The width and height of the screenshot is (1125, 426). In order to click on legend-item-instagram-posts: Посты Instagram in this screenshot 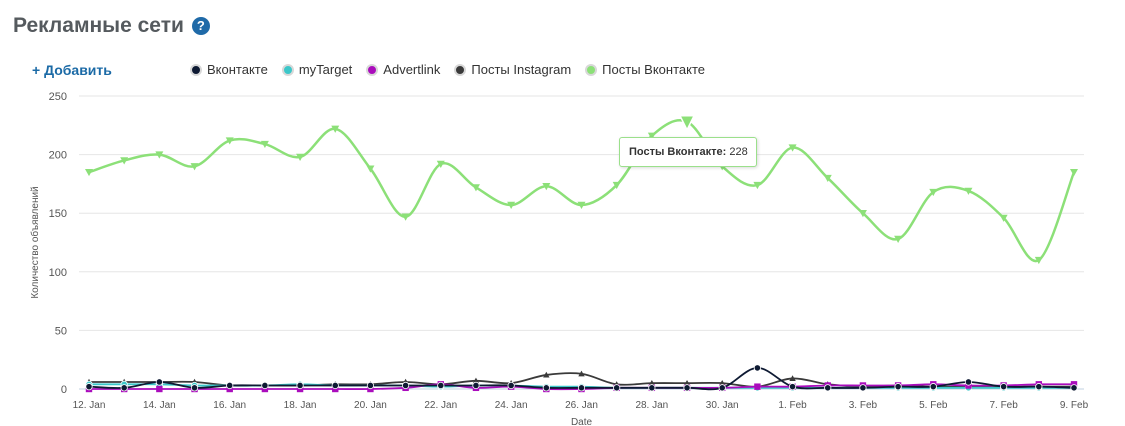, I will do `click(512, 69)`.